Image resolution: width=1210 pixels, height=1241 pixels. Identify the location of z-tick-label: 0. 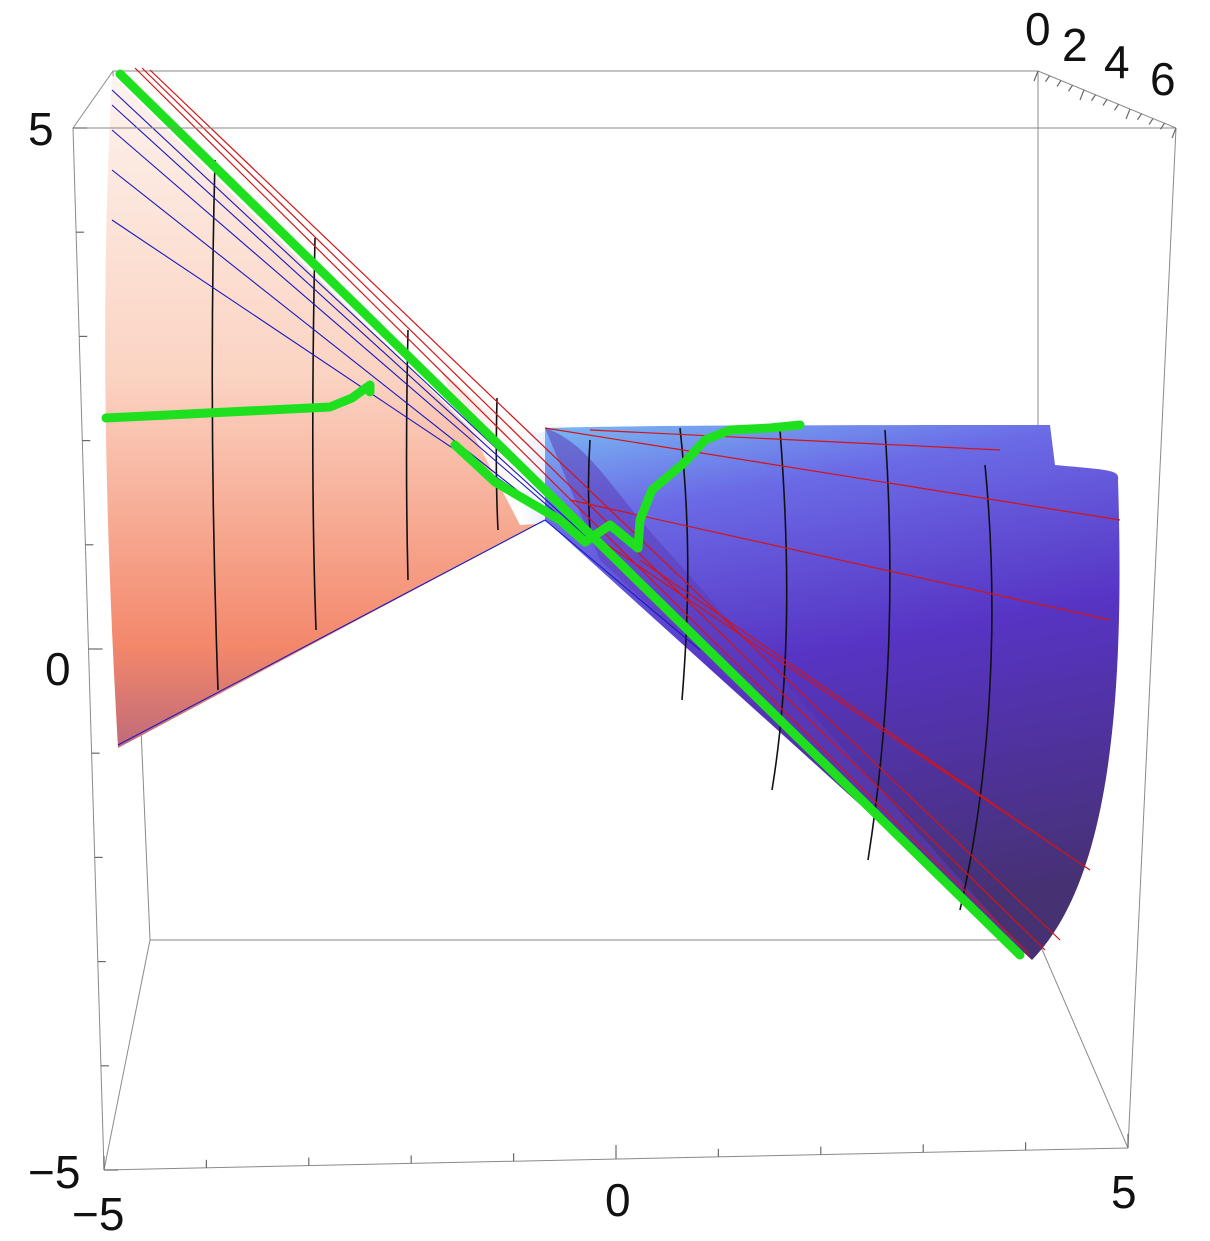
(58, 669).